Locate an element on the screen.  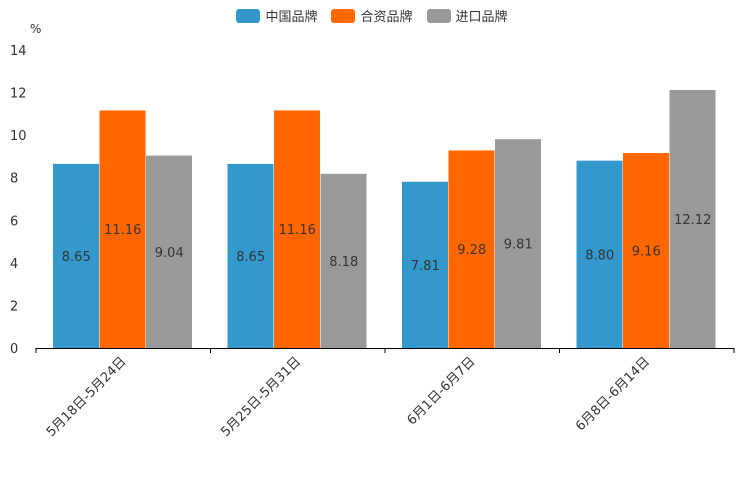
legend-swatch-import-brand is located at coordinates (438, 15).